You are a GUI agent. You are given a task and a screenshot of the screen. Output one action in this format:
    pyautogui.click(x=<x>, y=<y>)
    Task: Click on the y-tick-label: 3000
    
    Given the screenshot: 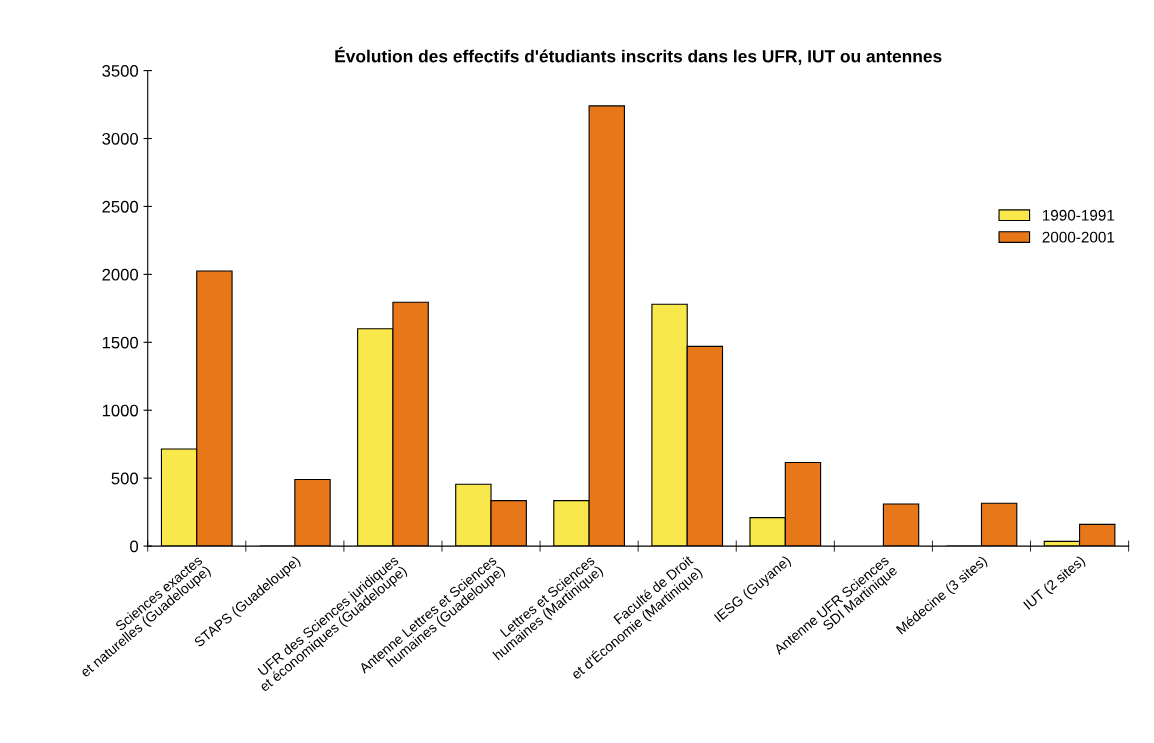 What is the action you would take?
    pyautogui.click(x=120, y=138)
    